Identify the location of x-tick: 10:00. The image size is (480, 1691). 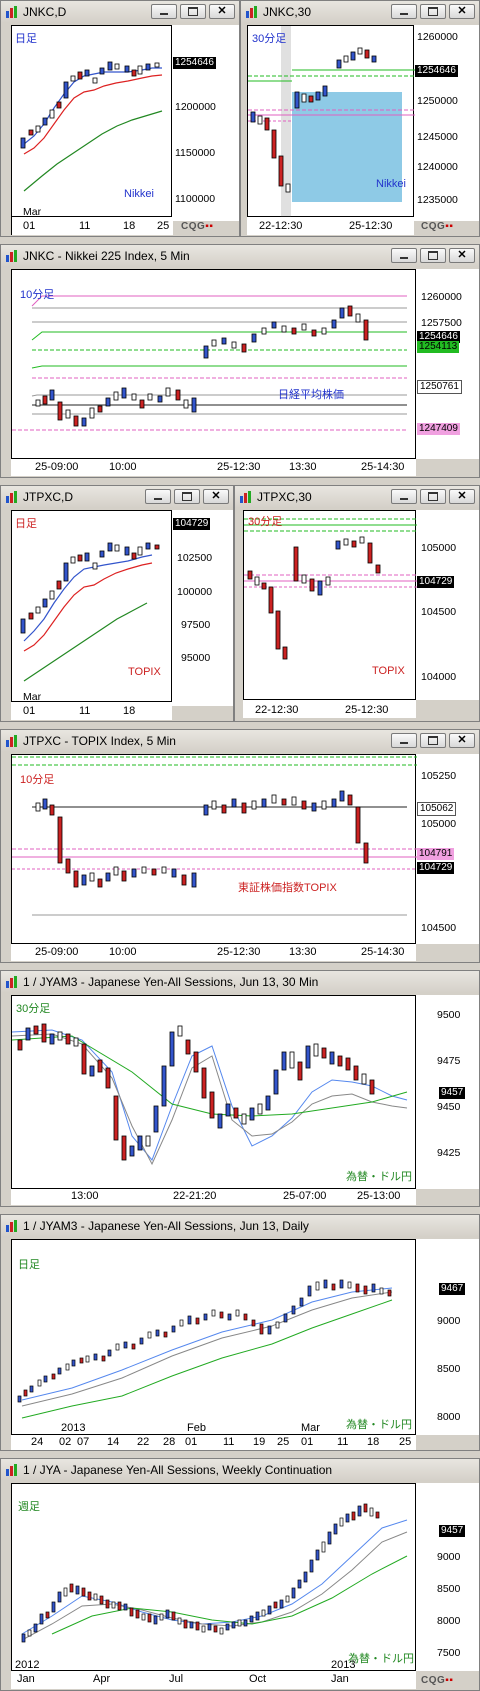
(123, 952).